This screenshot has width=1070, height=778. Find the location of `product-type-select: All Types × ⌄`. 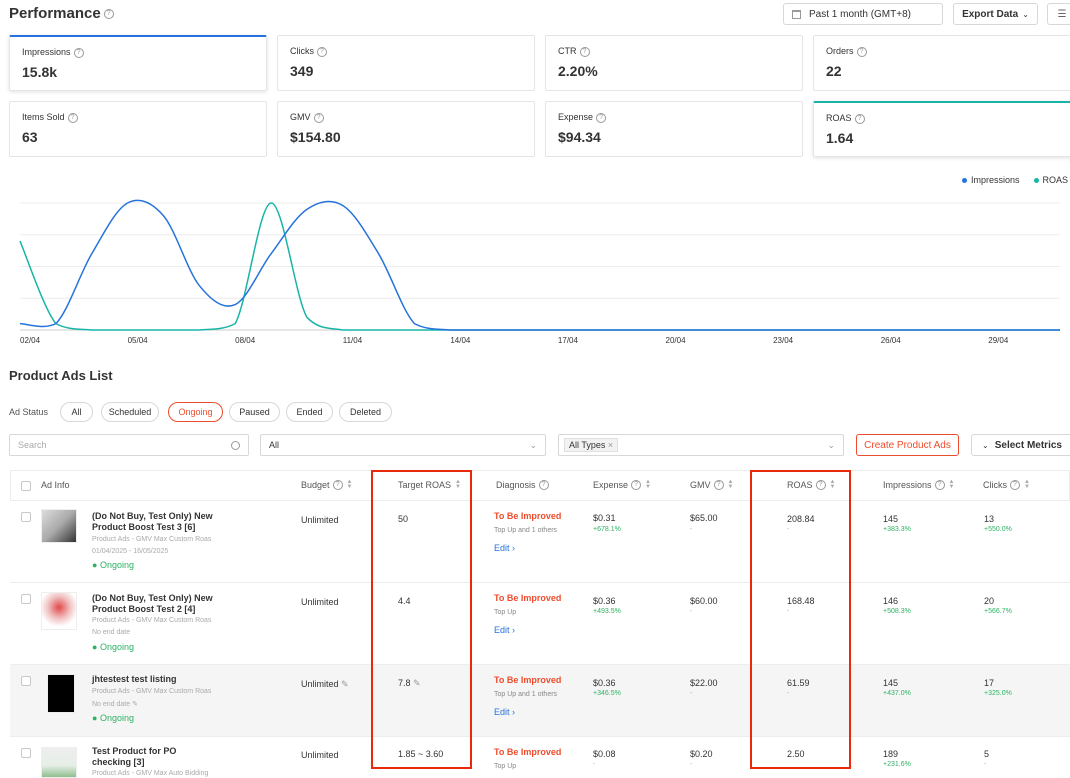

product-type-select: All Types × ⌄ is located at coordinates (701, 445).